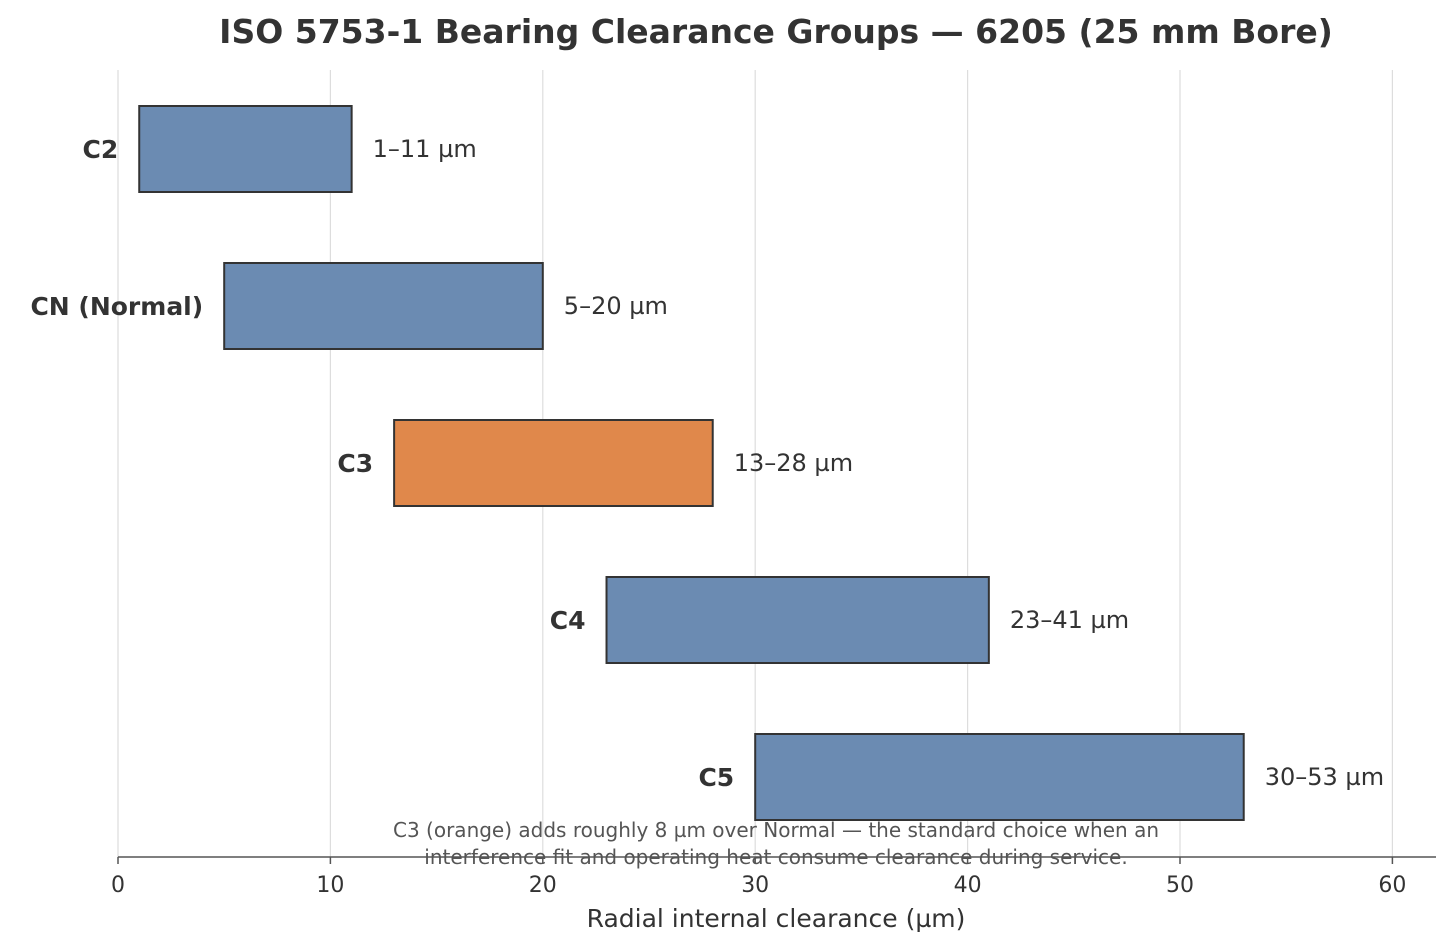 This screenshot has height=951, width=1452. Describe the element at coordinates (355, 463) in the screenshot. I see `category-label-2: C3` at that location.